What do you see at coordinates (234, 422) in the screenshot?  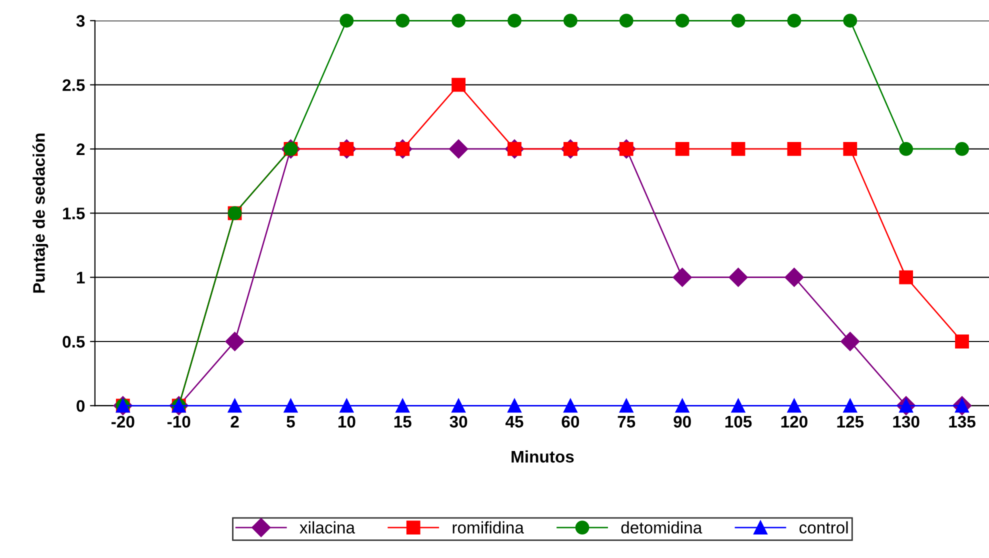 I see `x-tick-label: 2` at bounding box center [234, 422].